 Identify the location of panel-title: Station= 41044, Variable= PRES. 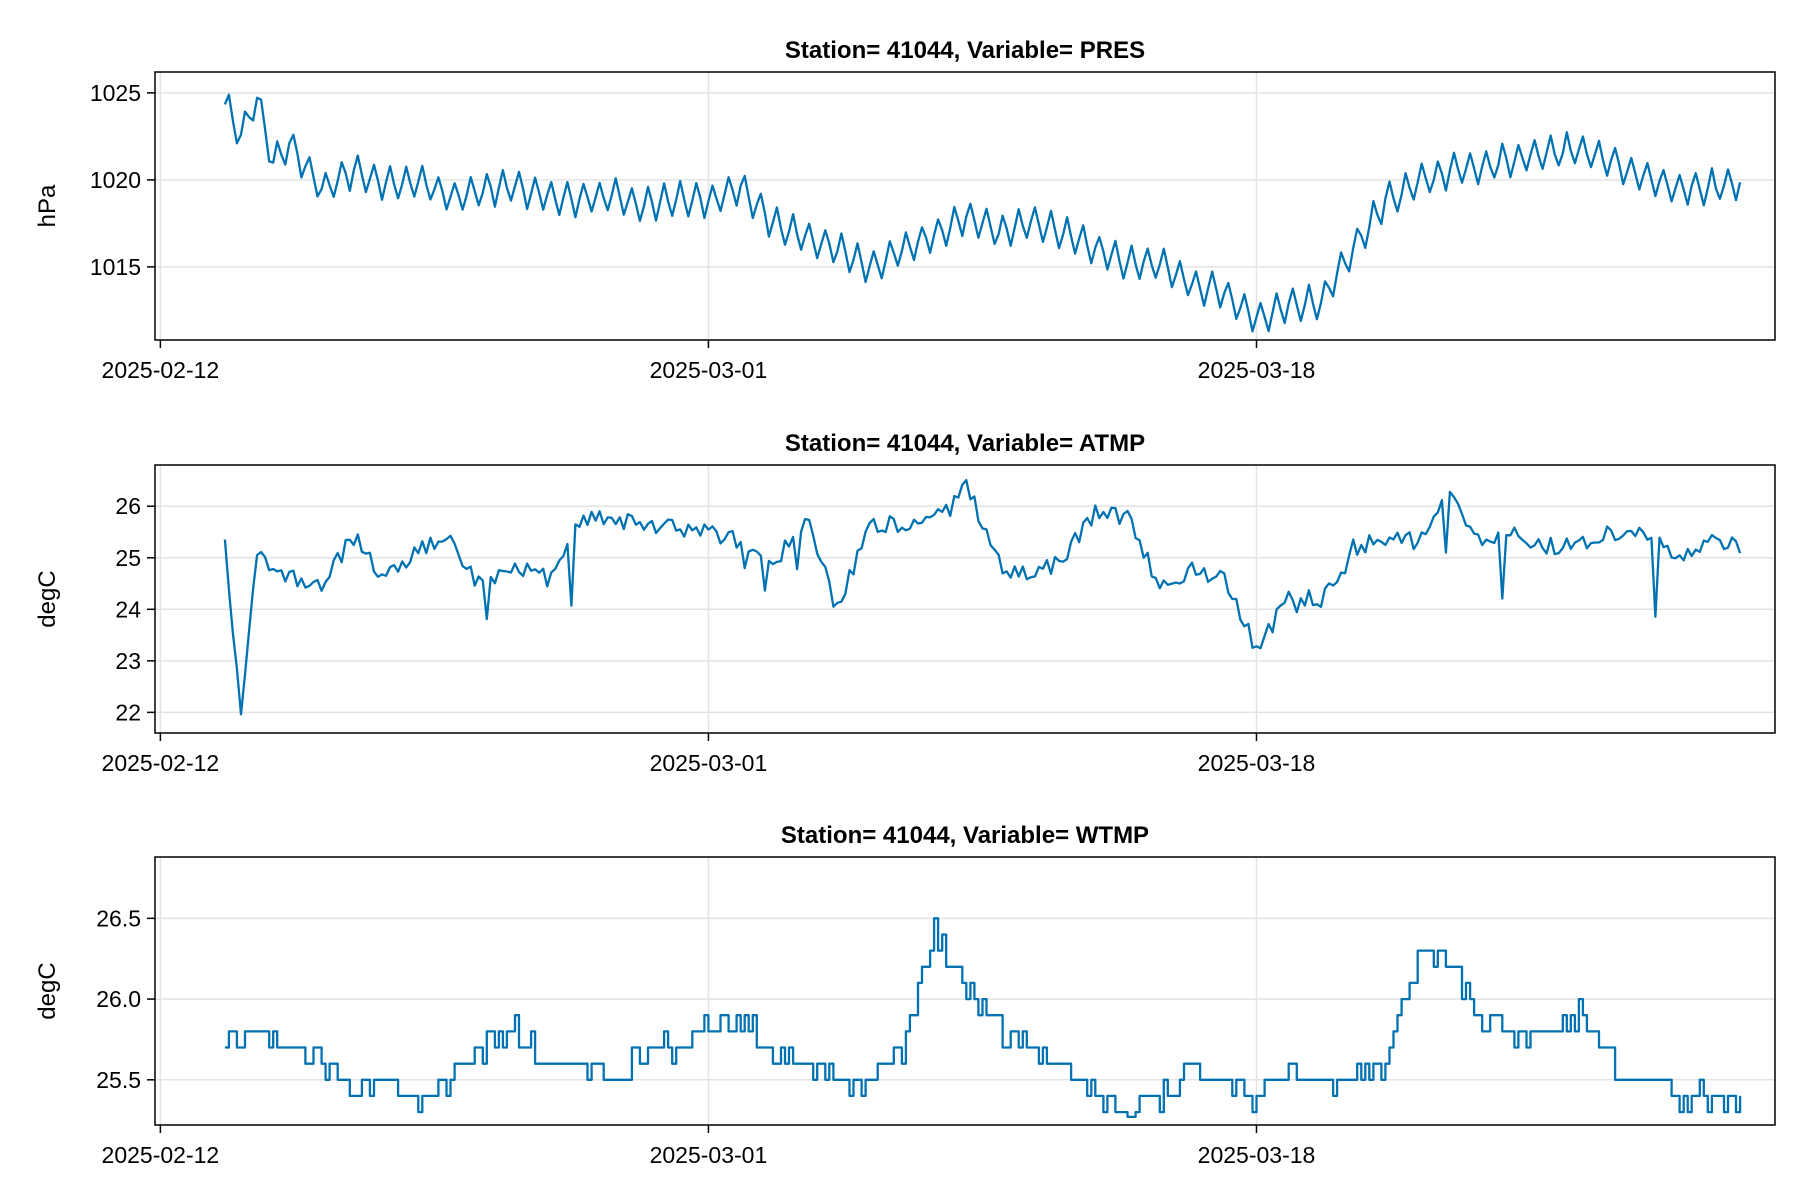
(965, 50).